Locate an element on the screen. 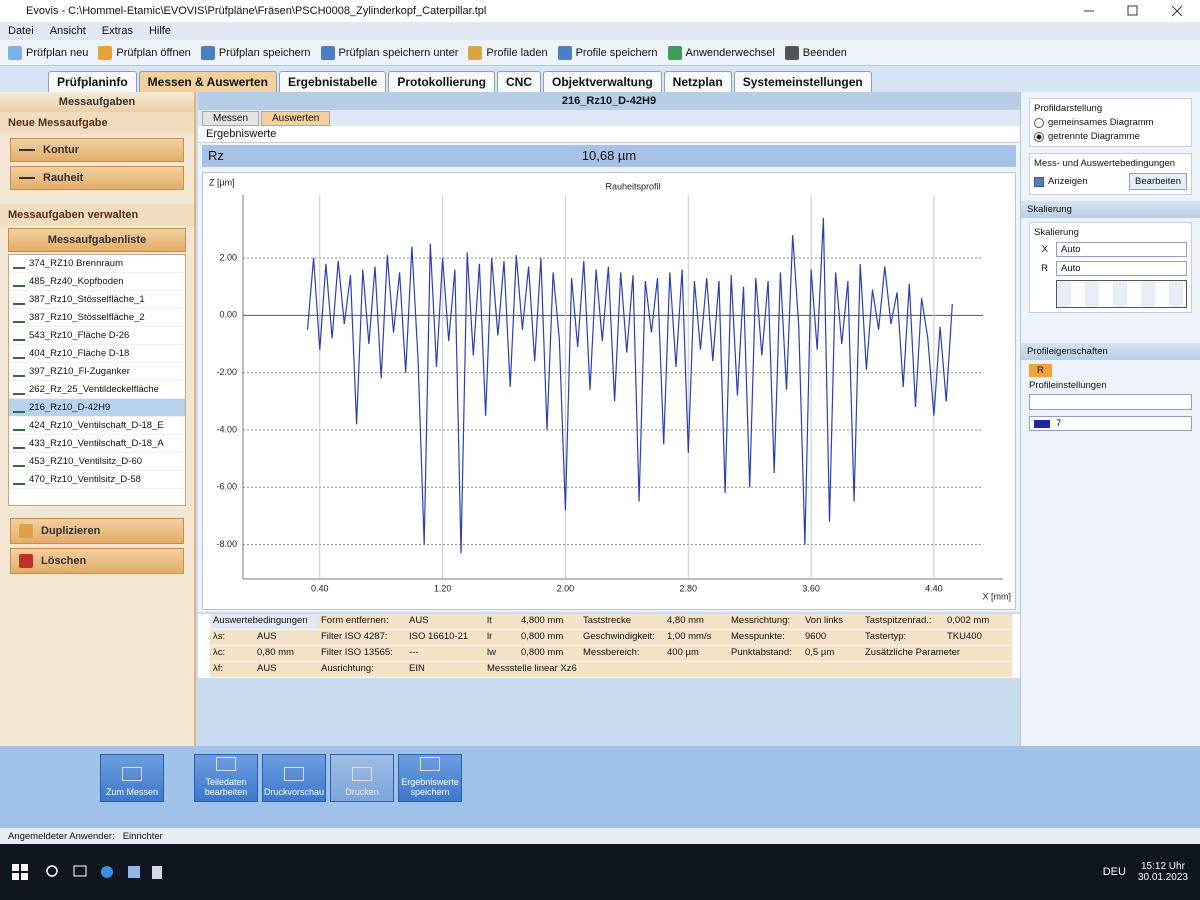  toolbar-button: Profile speichern is located at coordinates (607, 52).